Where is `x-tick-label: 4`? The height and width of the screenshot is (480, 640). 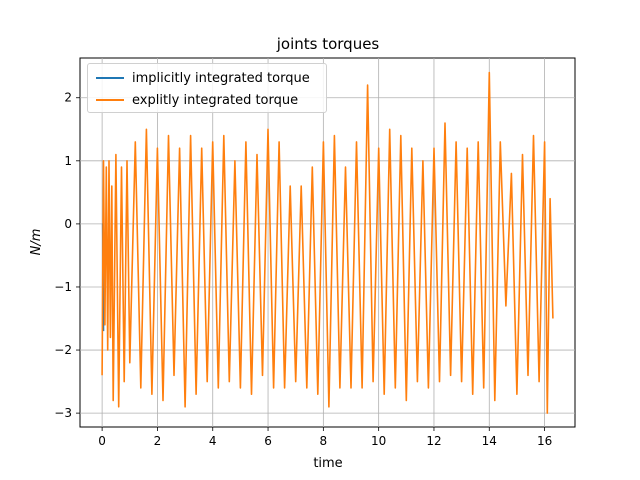 x-tick-label: 4 is located at coordinates (213, 441).